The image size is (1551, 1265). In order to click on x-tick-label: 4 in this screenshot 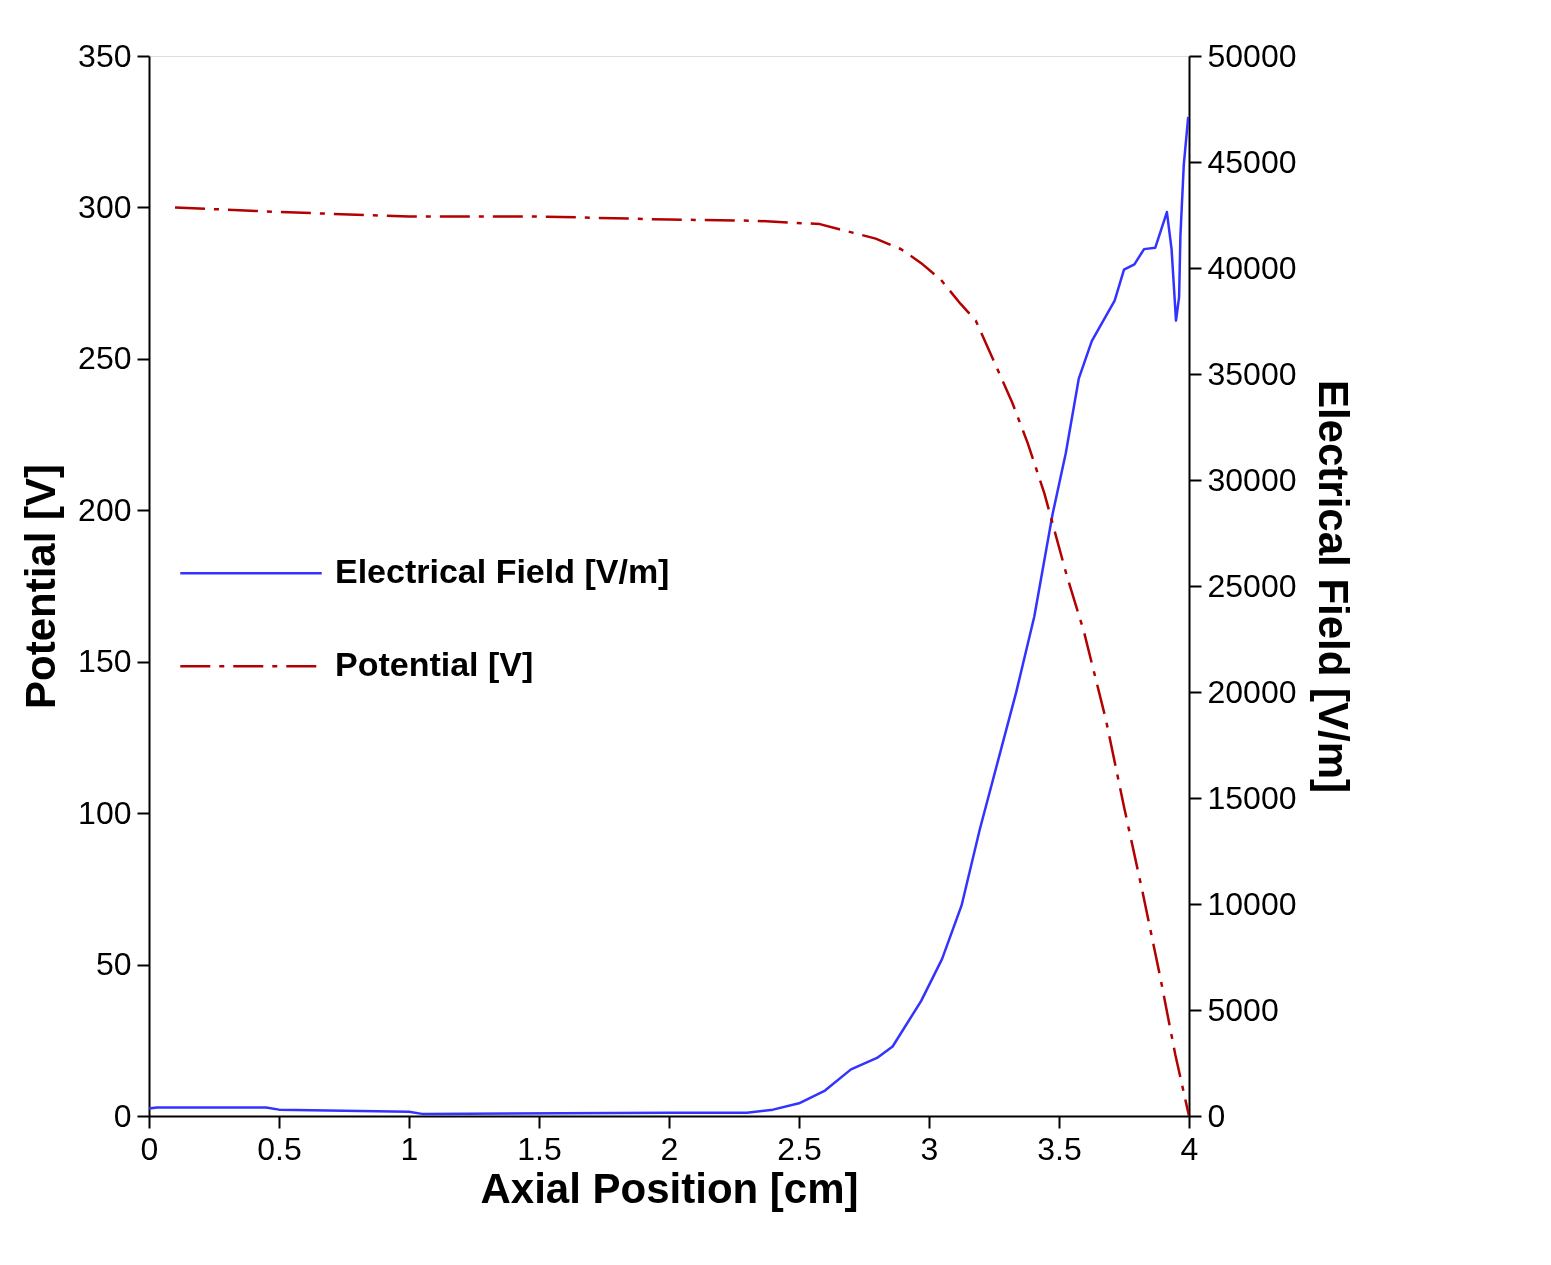, I will do `click(1189, 1148)`.